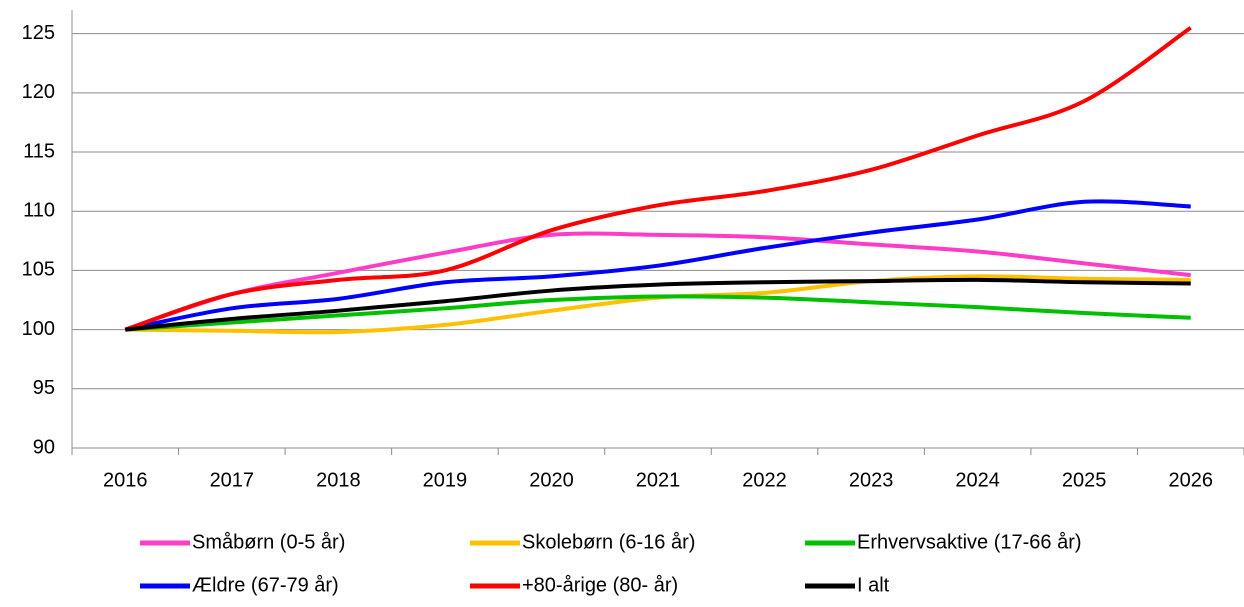 The image size is (1244, 607). Describe the element at coordinates (38, 329) in the screenshot. I see `y-tick-label: 100` at that location.